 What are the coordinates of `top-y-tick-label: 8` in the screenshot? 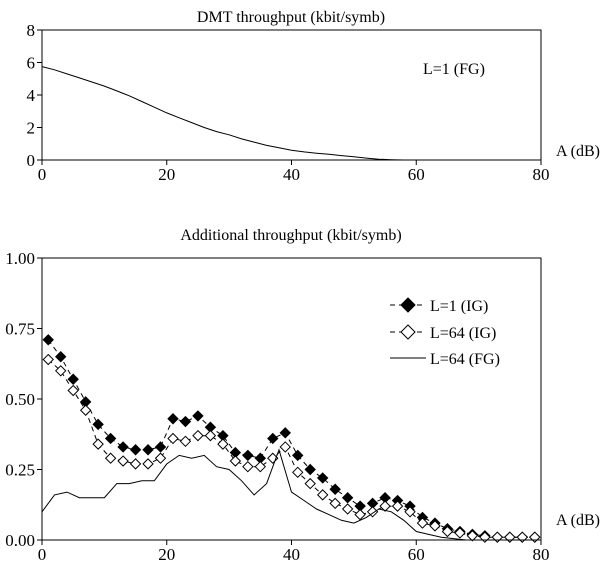 It's located at (31, 30).